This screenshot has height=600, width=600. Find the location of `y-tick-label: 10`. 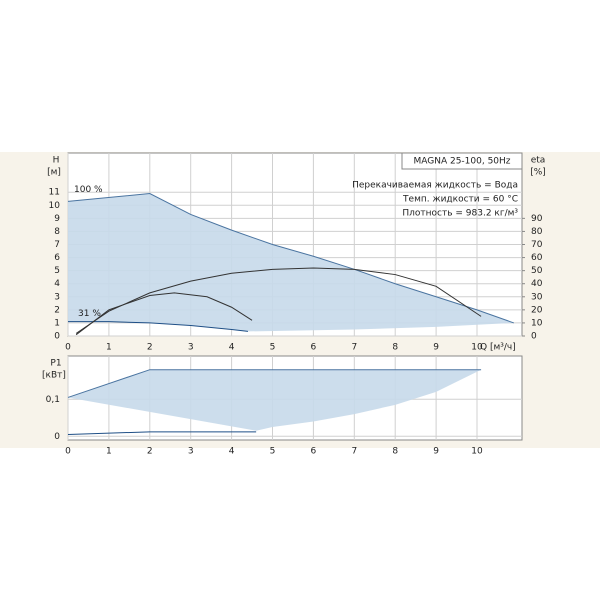

y-tick-label: 10 is located at coordinates (55, 206).